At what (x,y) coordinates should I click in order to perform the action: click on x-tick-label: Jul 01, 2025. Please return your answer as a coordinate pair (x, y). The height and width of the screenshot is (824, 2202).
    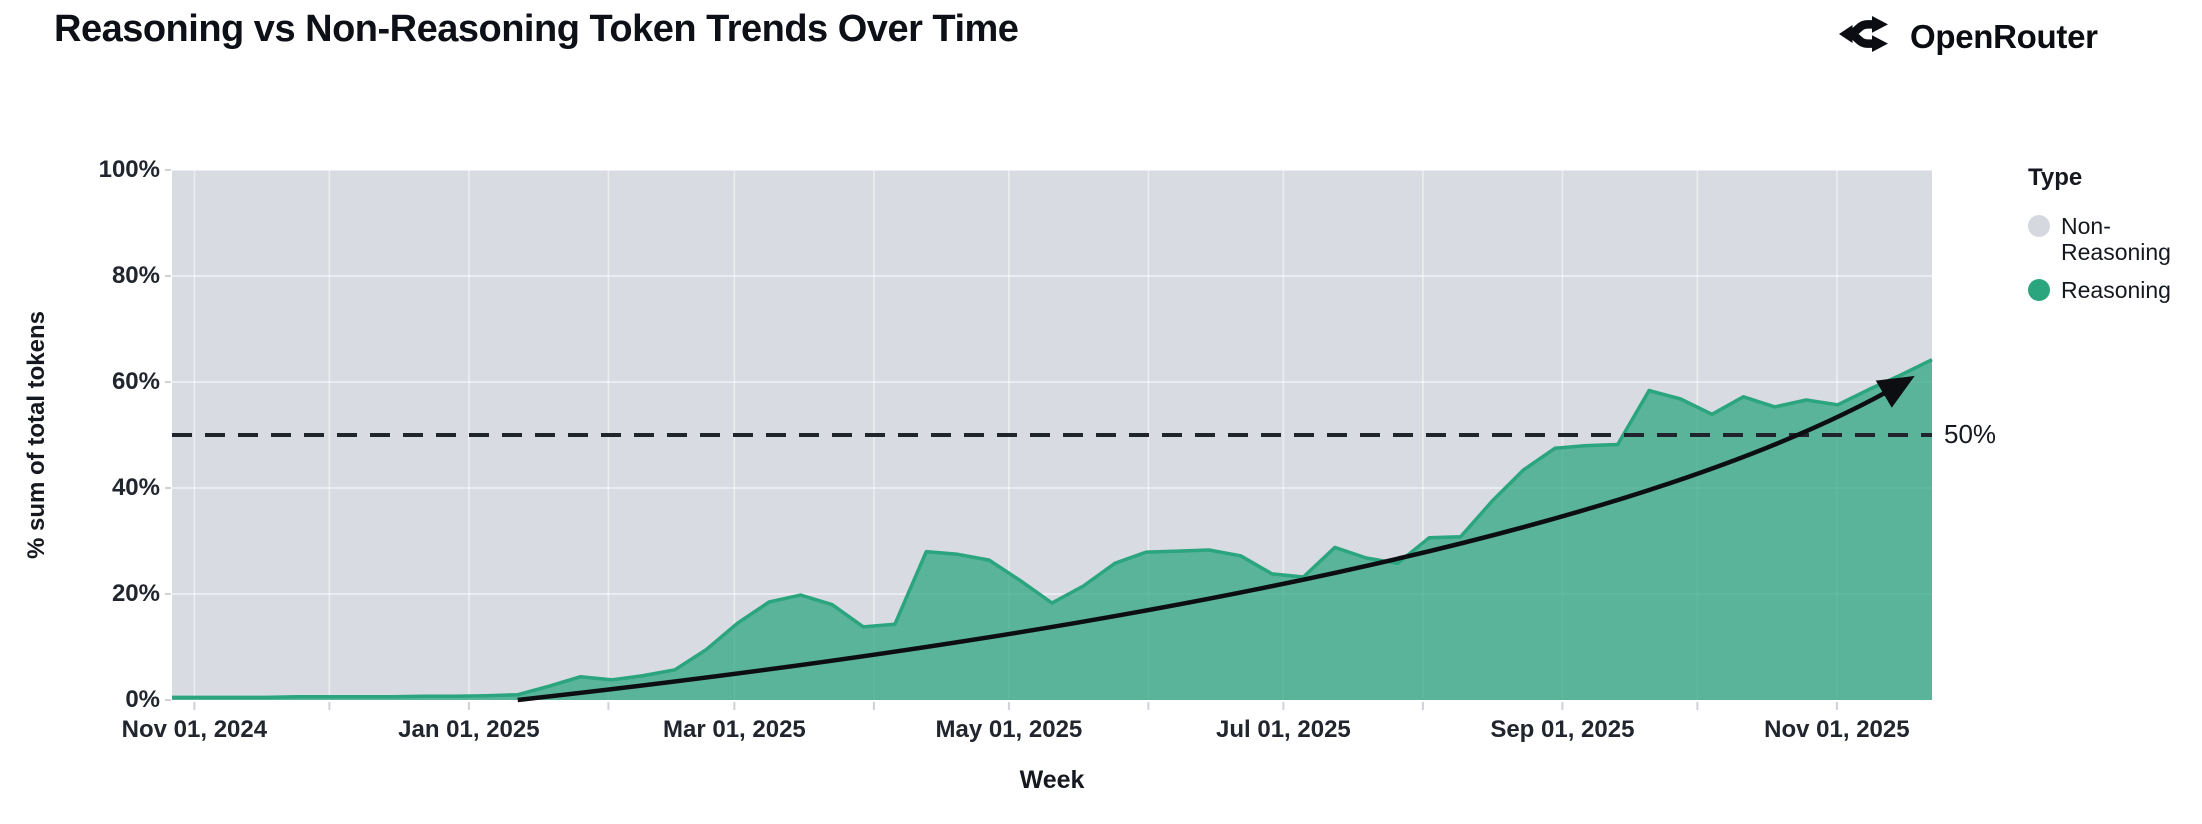
    Looking at the image, I should click on (1283, 729).